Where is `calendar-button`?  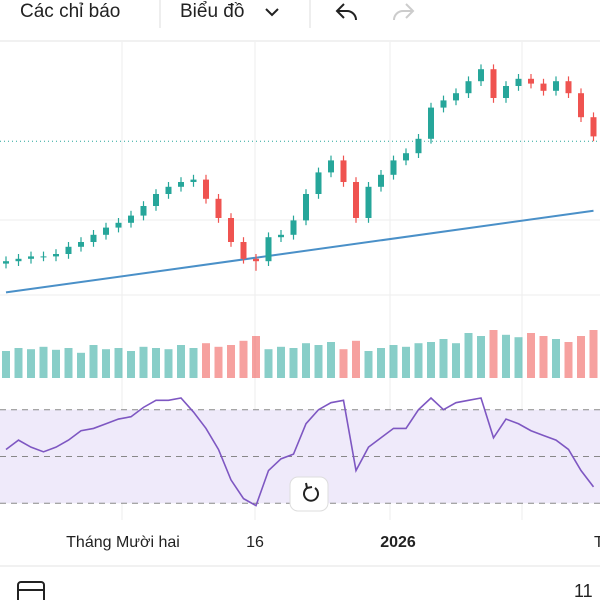
calendar-button is located at coordinates (31, 590).